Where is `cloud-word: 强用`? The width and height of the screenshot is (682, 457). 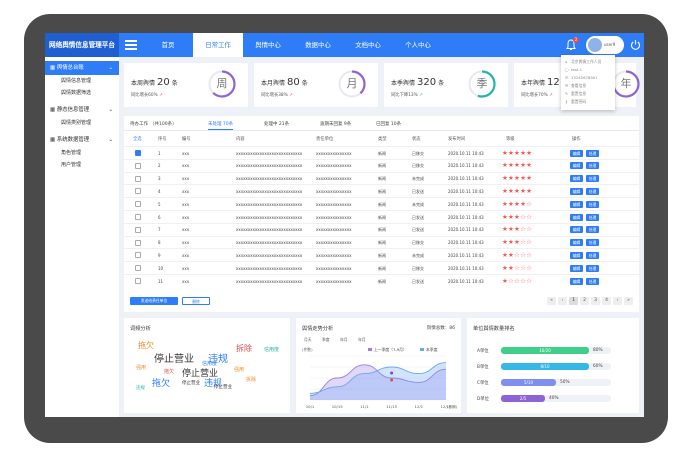 cloud-word: 强用 is located at coordinates (141, 368).